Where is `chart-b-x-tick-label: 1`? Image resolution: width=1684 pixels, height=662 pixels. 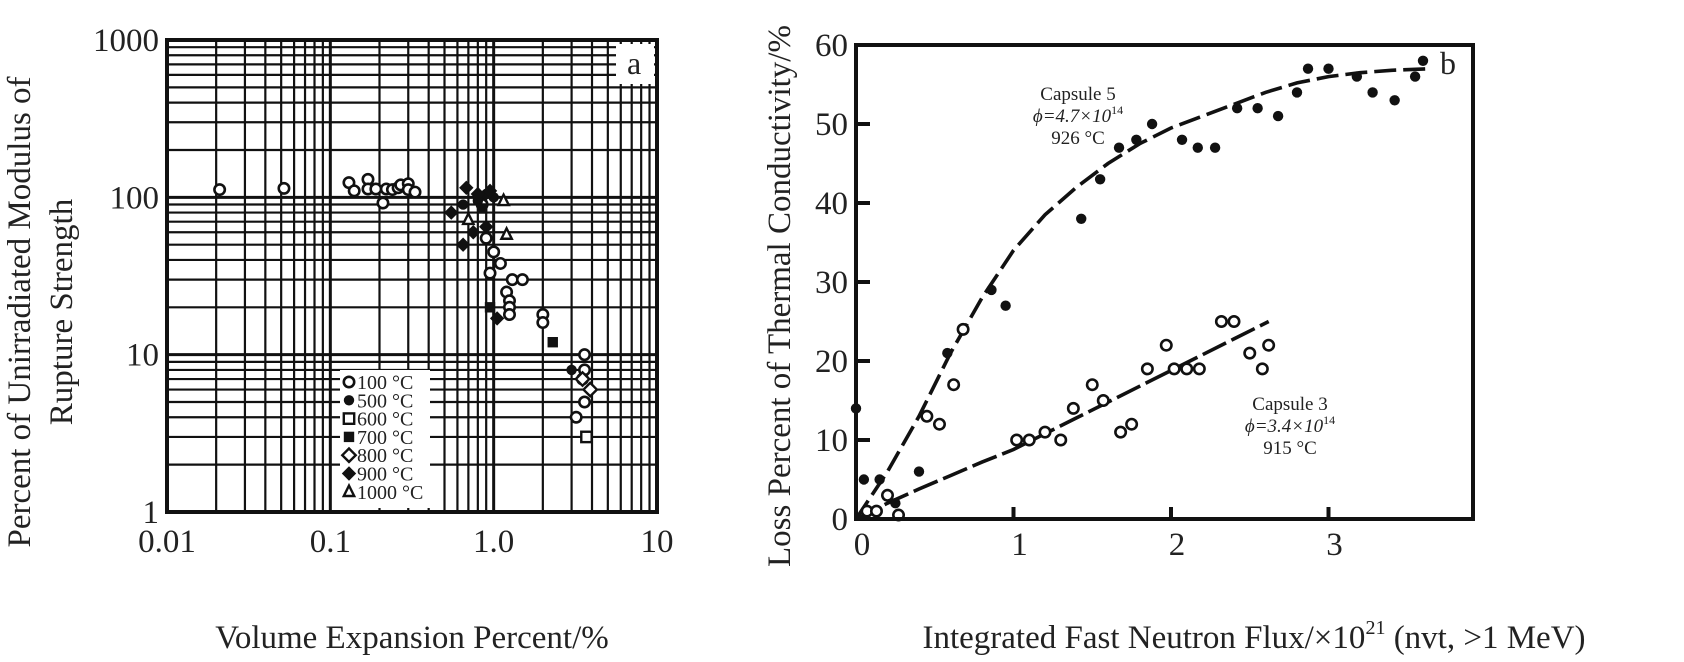
chart-b-x-tick-label: 1 is located at coordinates (1019, 545).